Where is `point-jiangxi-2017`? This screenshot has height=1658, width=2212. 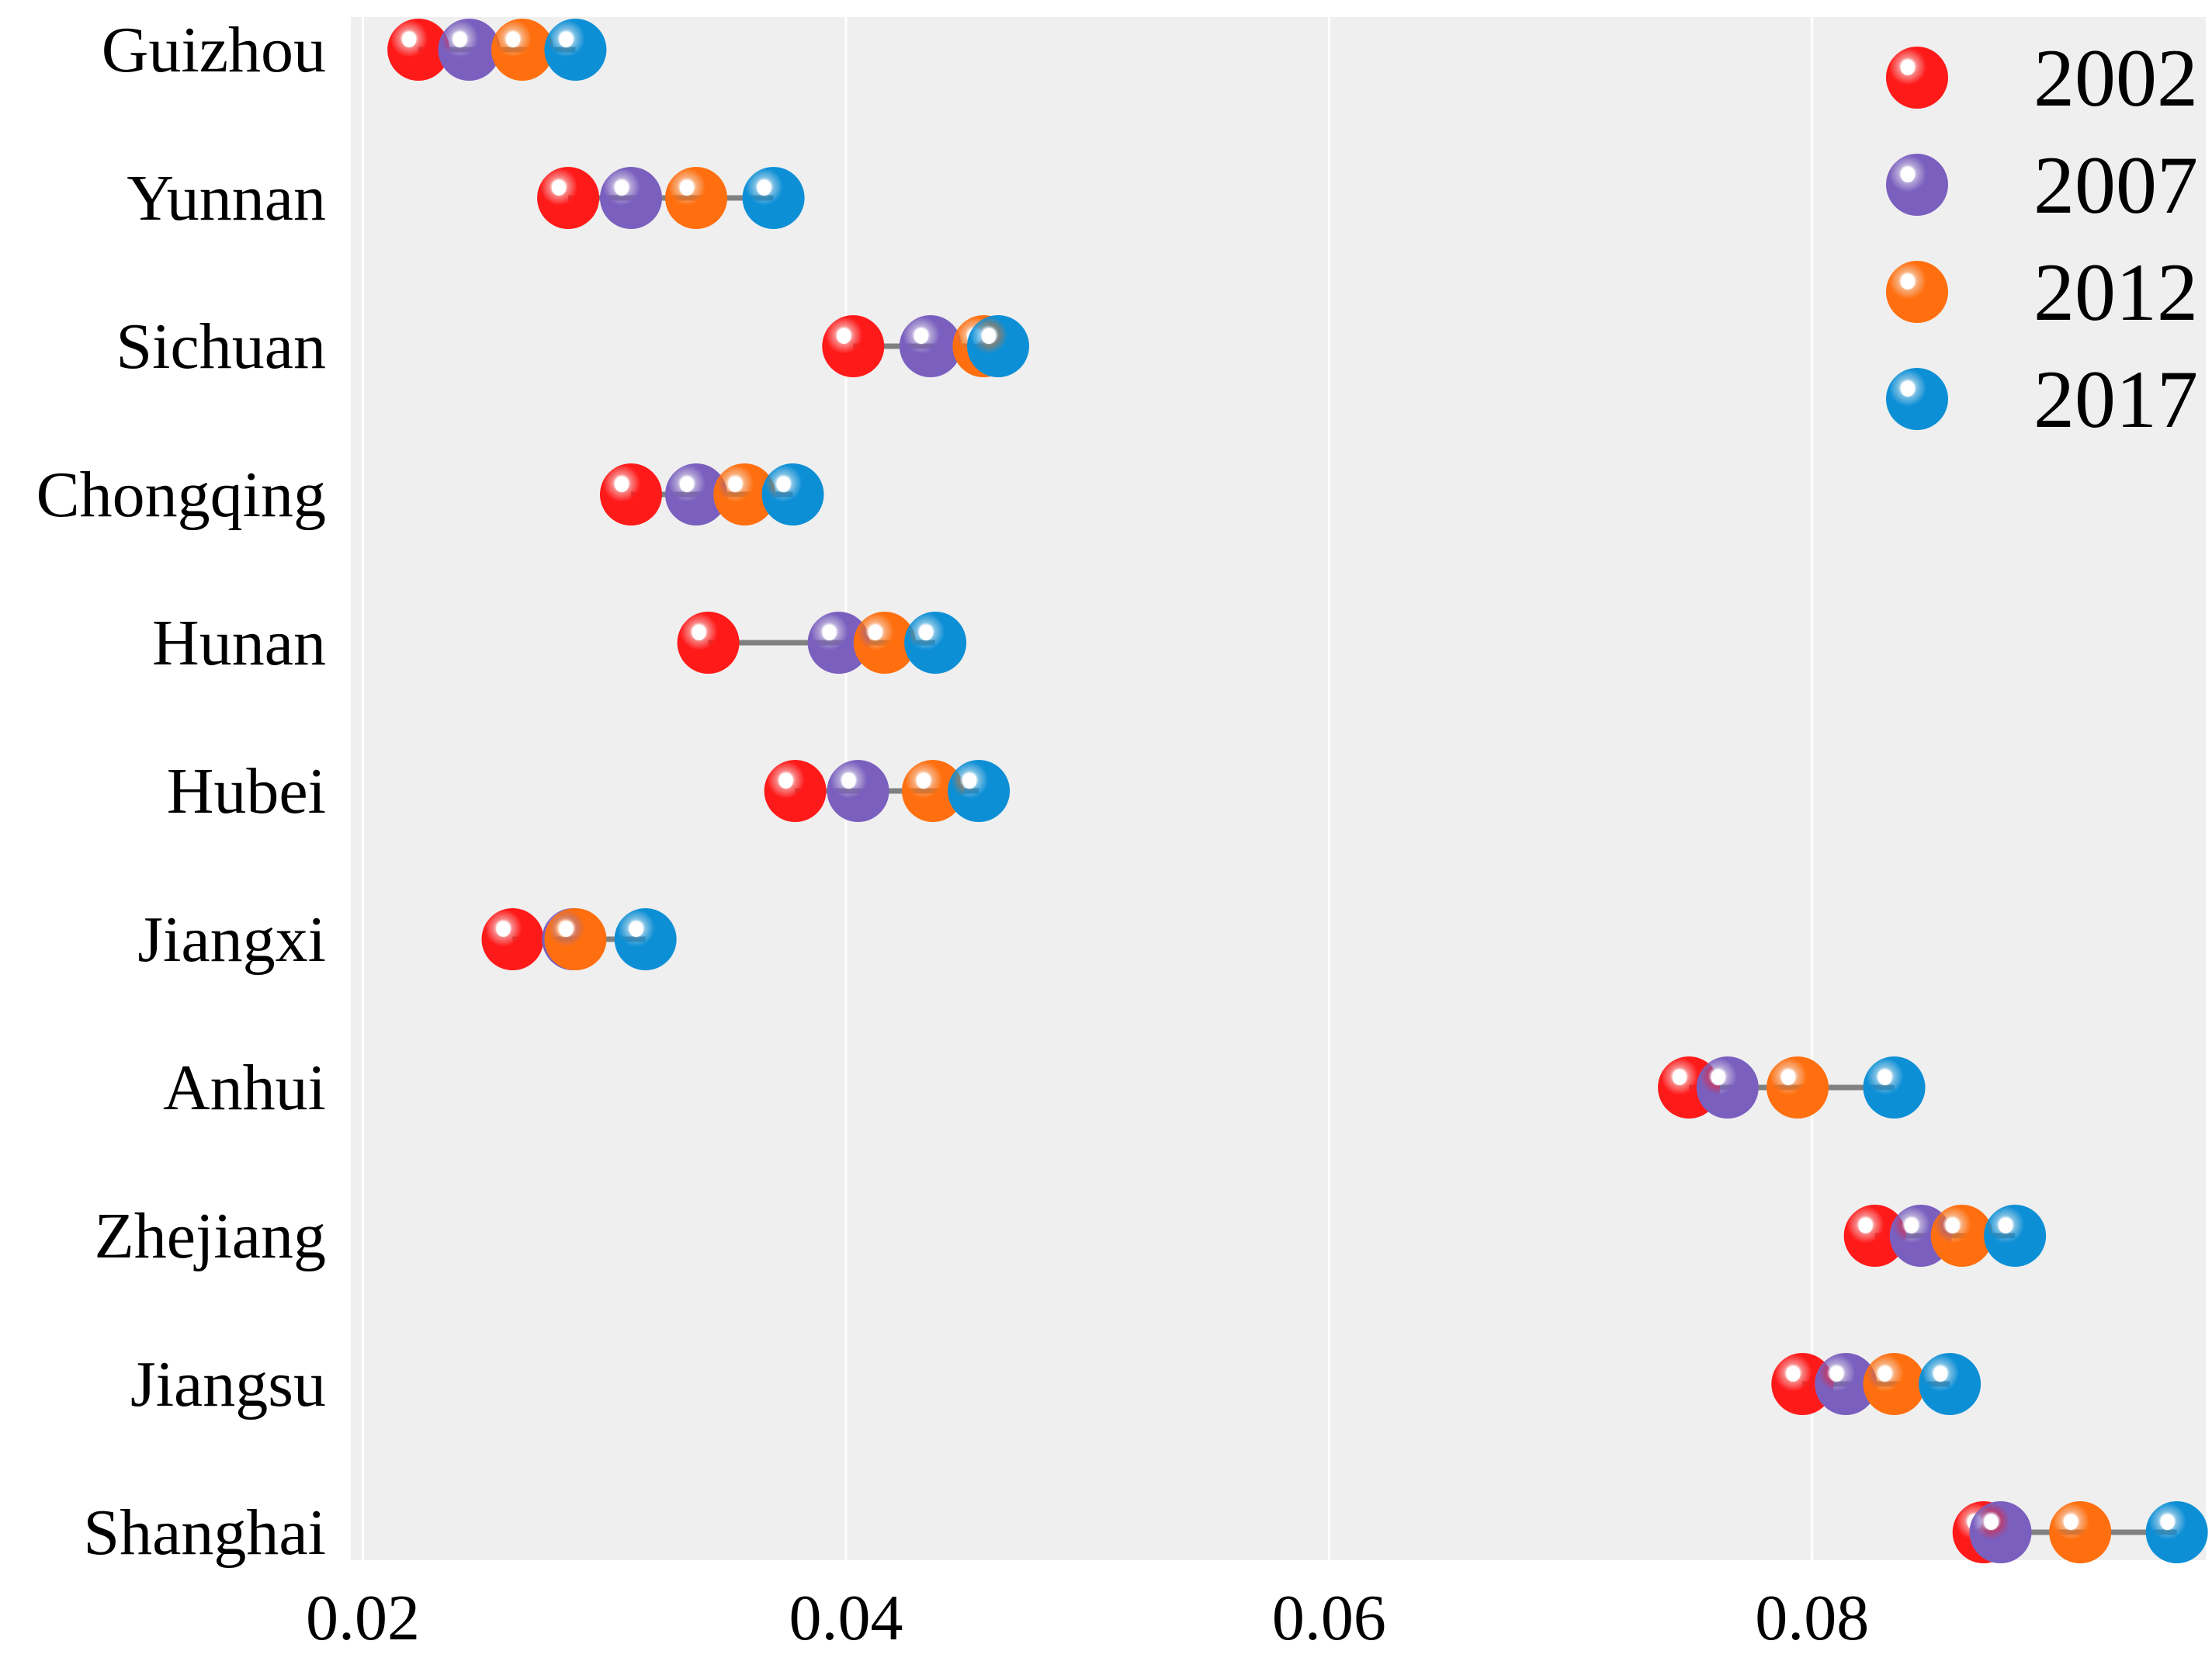
point-jiangxi-2017 is located at coordinates (645, 939).